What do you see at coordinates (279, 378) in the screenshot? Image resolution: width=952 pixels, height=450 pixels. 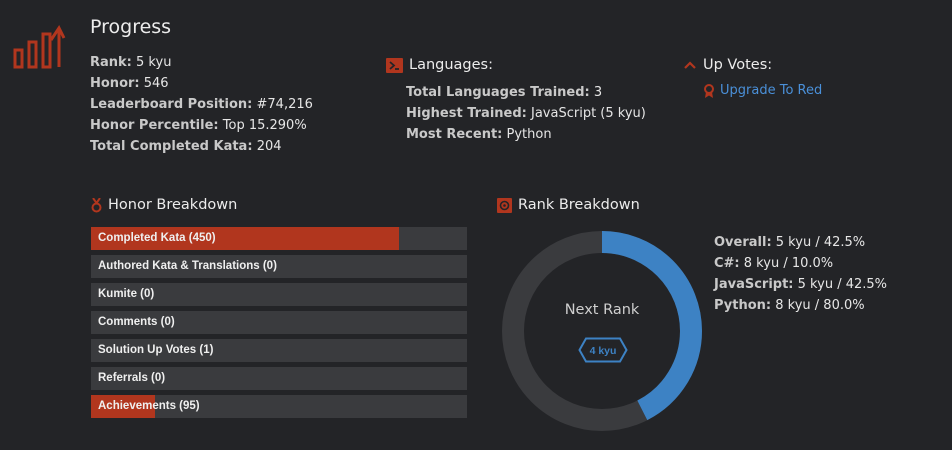 I see `honor-bar: Referrals (0)` at bounding box center [279, 378].